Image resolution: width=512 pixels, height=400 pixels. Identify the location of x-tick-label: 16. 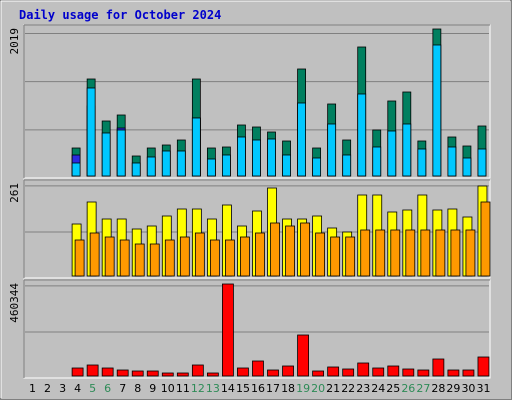
(258, 388).